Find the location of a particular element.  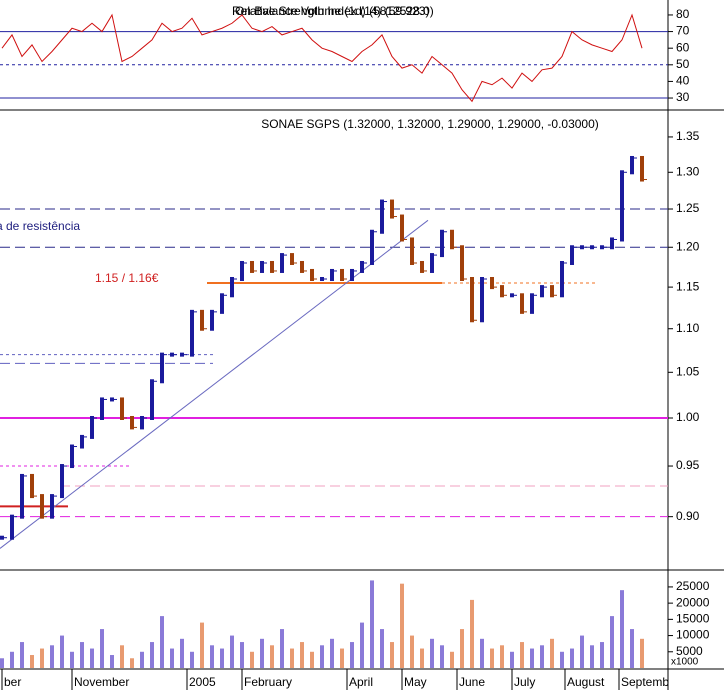

y-tick-label: 25000 is located at coordinates (693, 586).